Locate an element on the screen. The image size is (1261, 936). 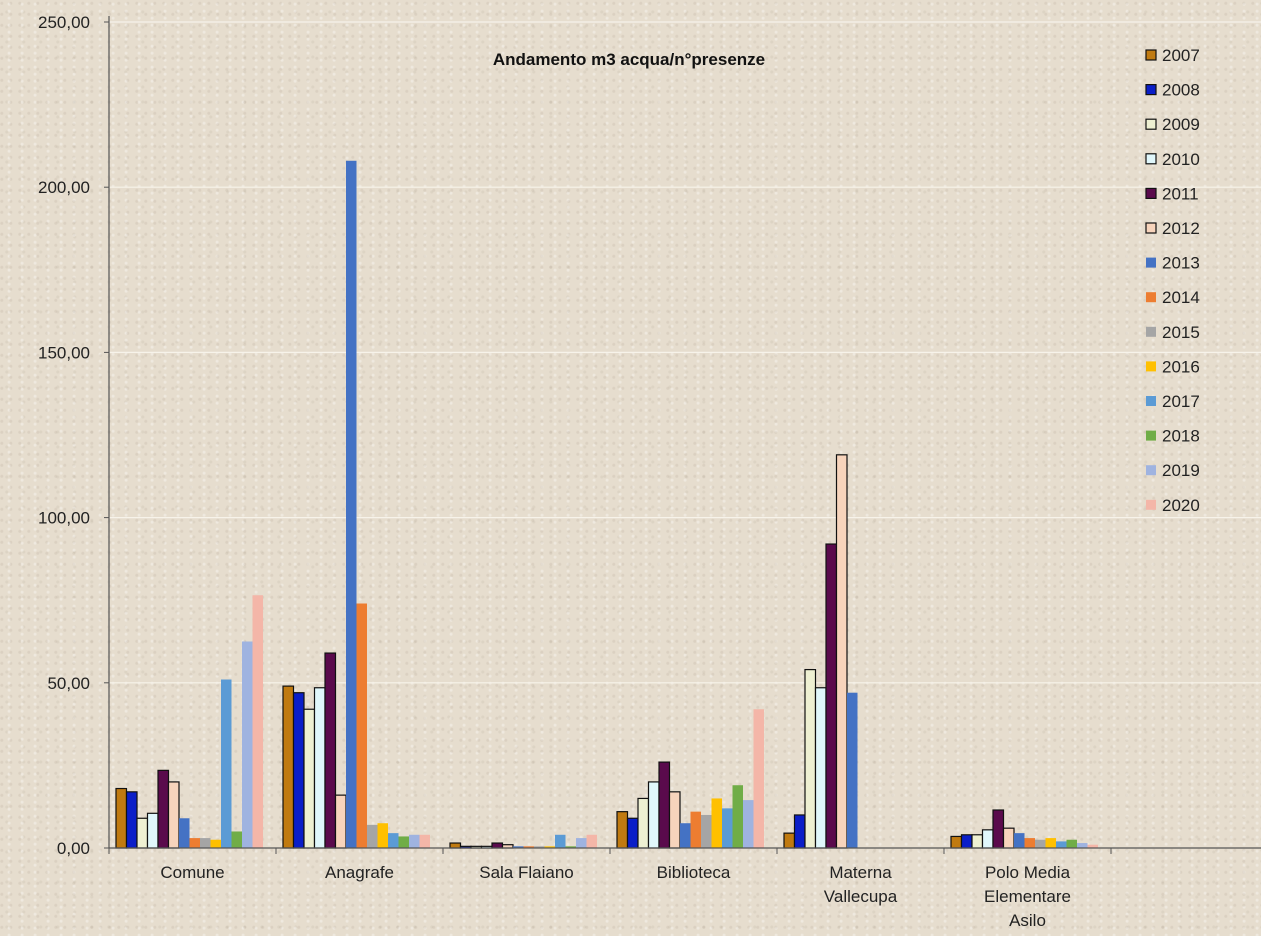
y-tick-label: 0,00 is located at coordinates (73, 848).